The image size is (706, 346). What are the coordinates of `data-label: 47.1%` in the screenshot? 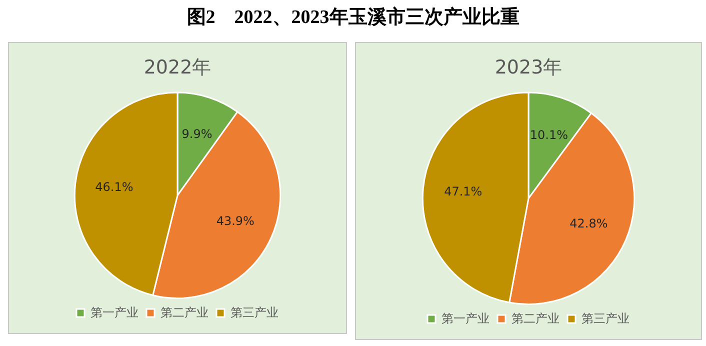 It's located at (463, 191).